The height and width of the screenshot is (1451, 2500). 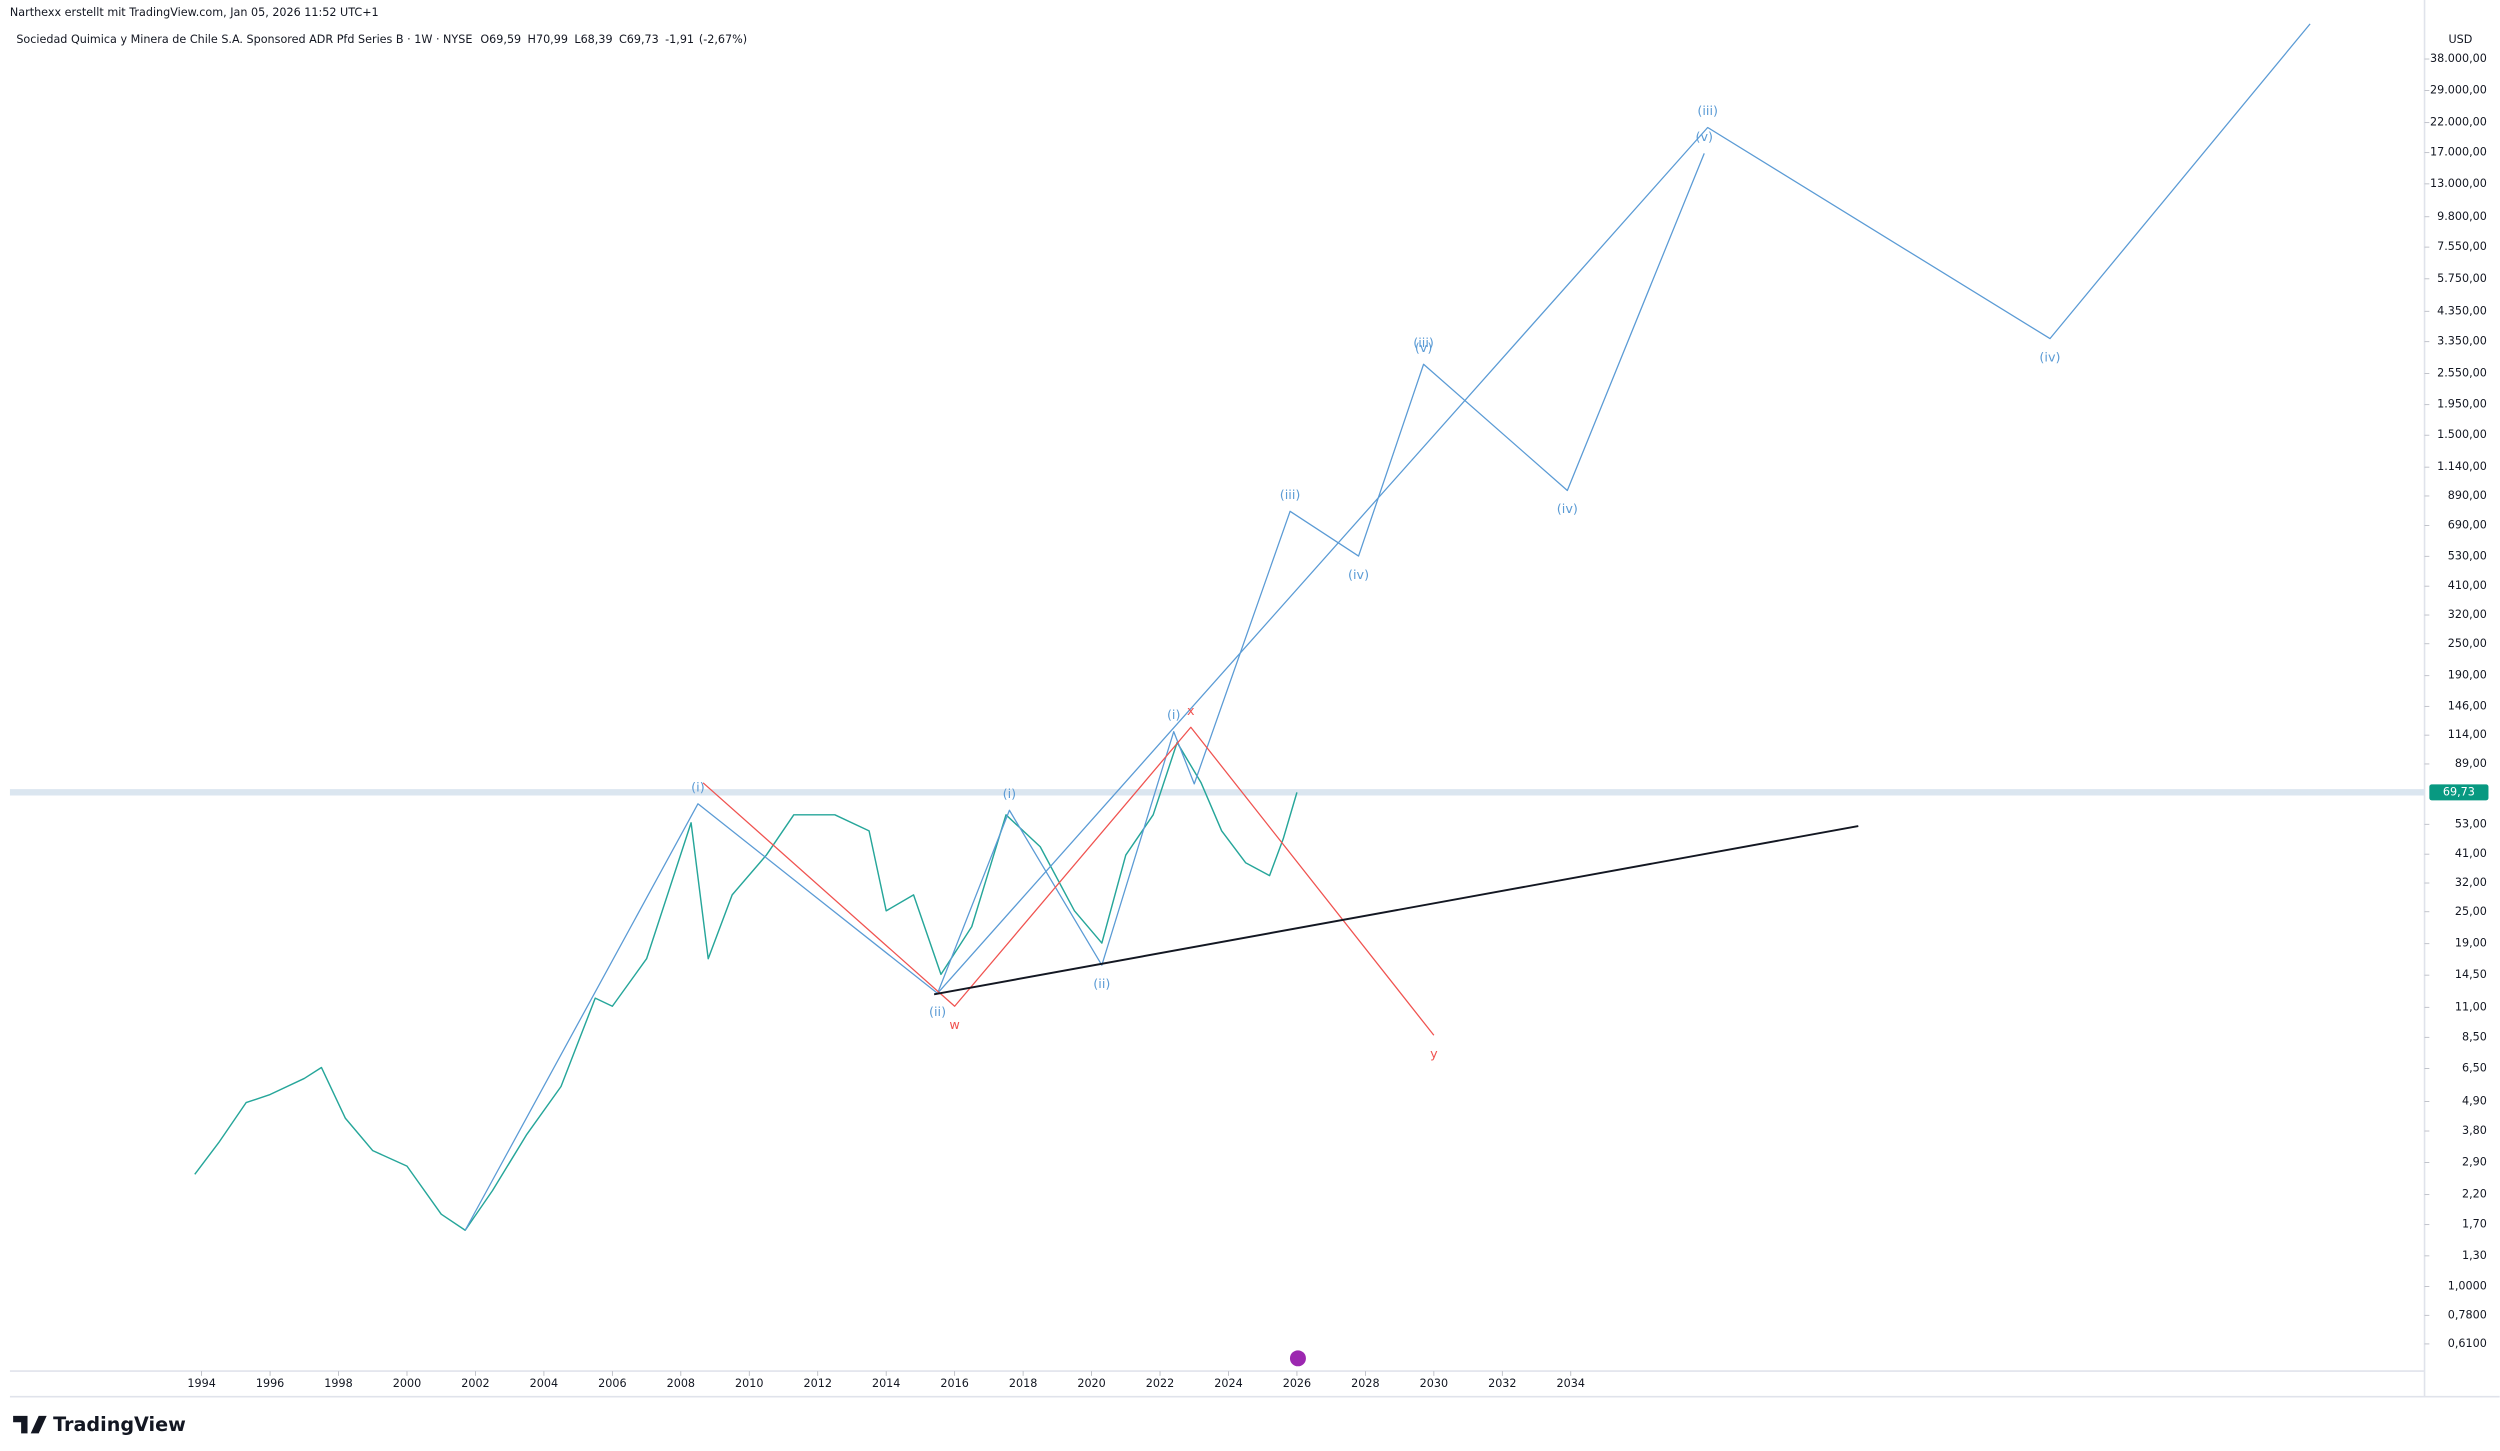 What do you see at coordinates (552, 39) in the screenshot?
I see `ohlc-value: 70,99` at bounding box center [552, 39].